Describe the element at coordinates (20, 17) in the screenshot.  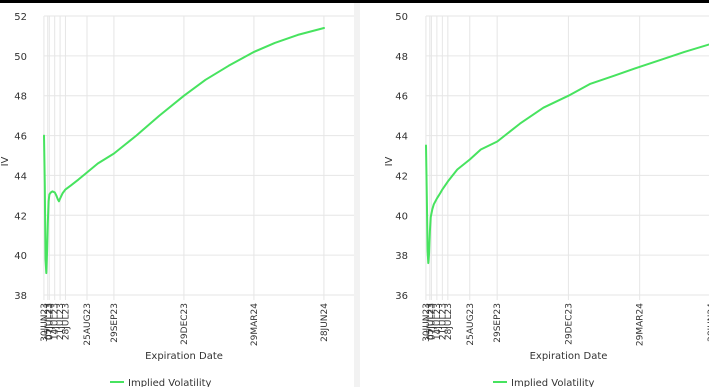
I see `y-tick-label: 52` at that location.